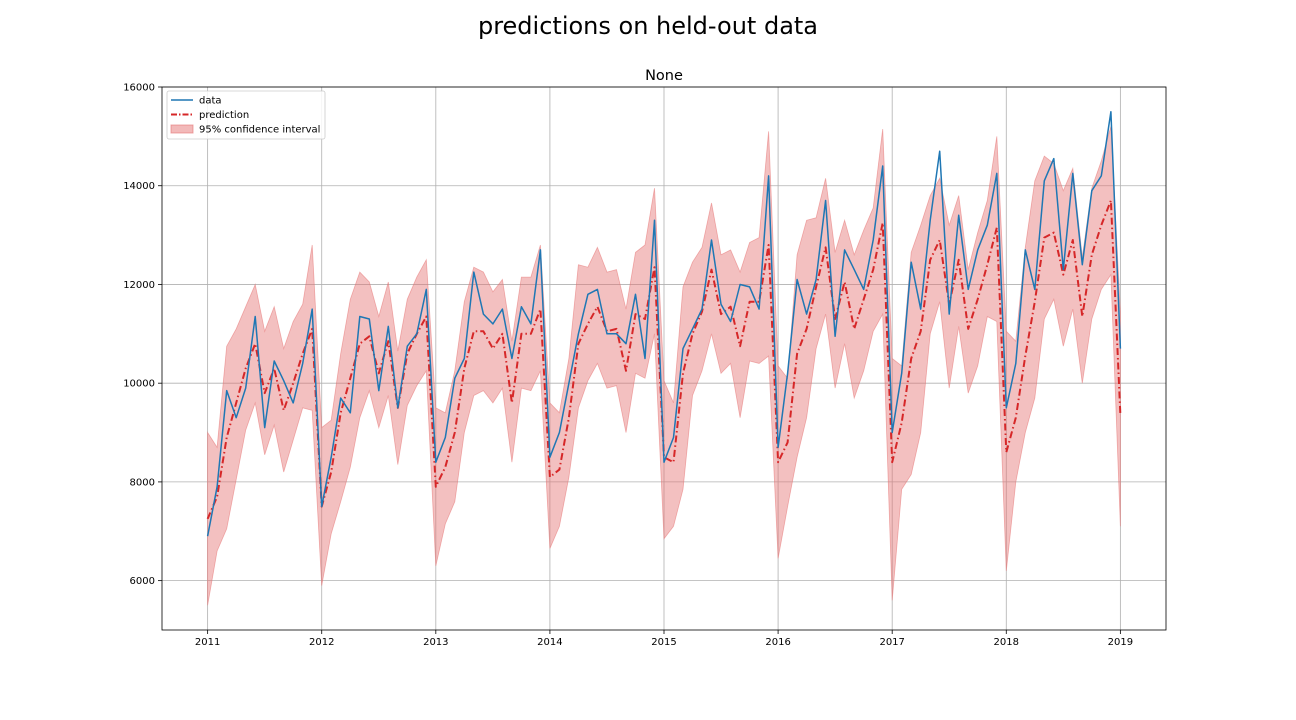 This screenshot has width=1296, height=720. Describe the element at coordinates (777, 642) in the screenshot. I see `x-tick-label: 2016` at that location.